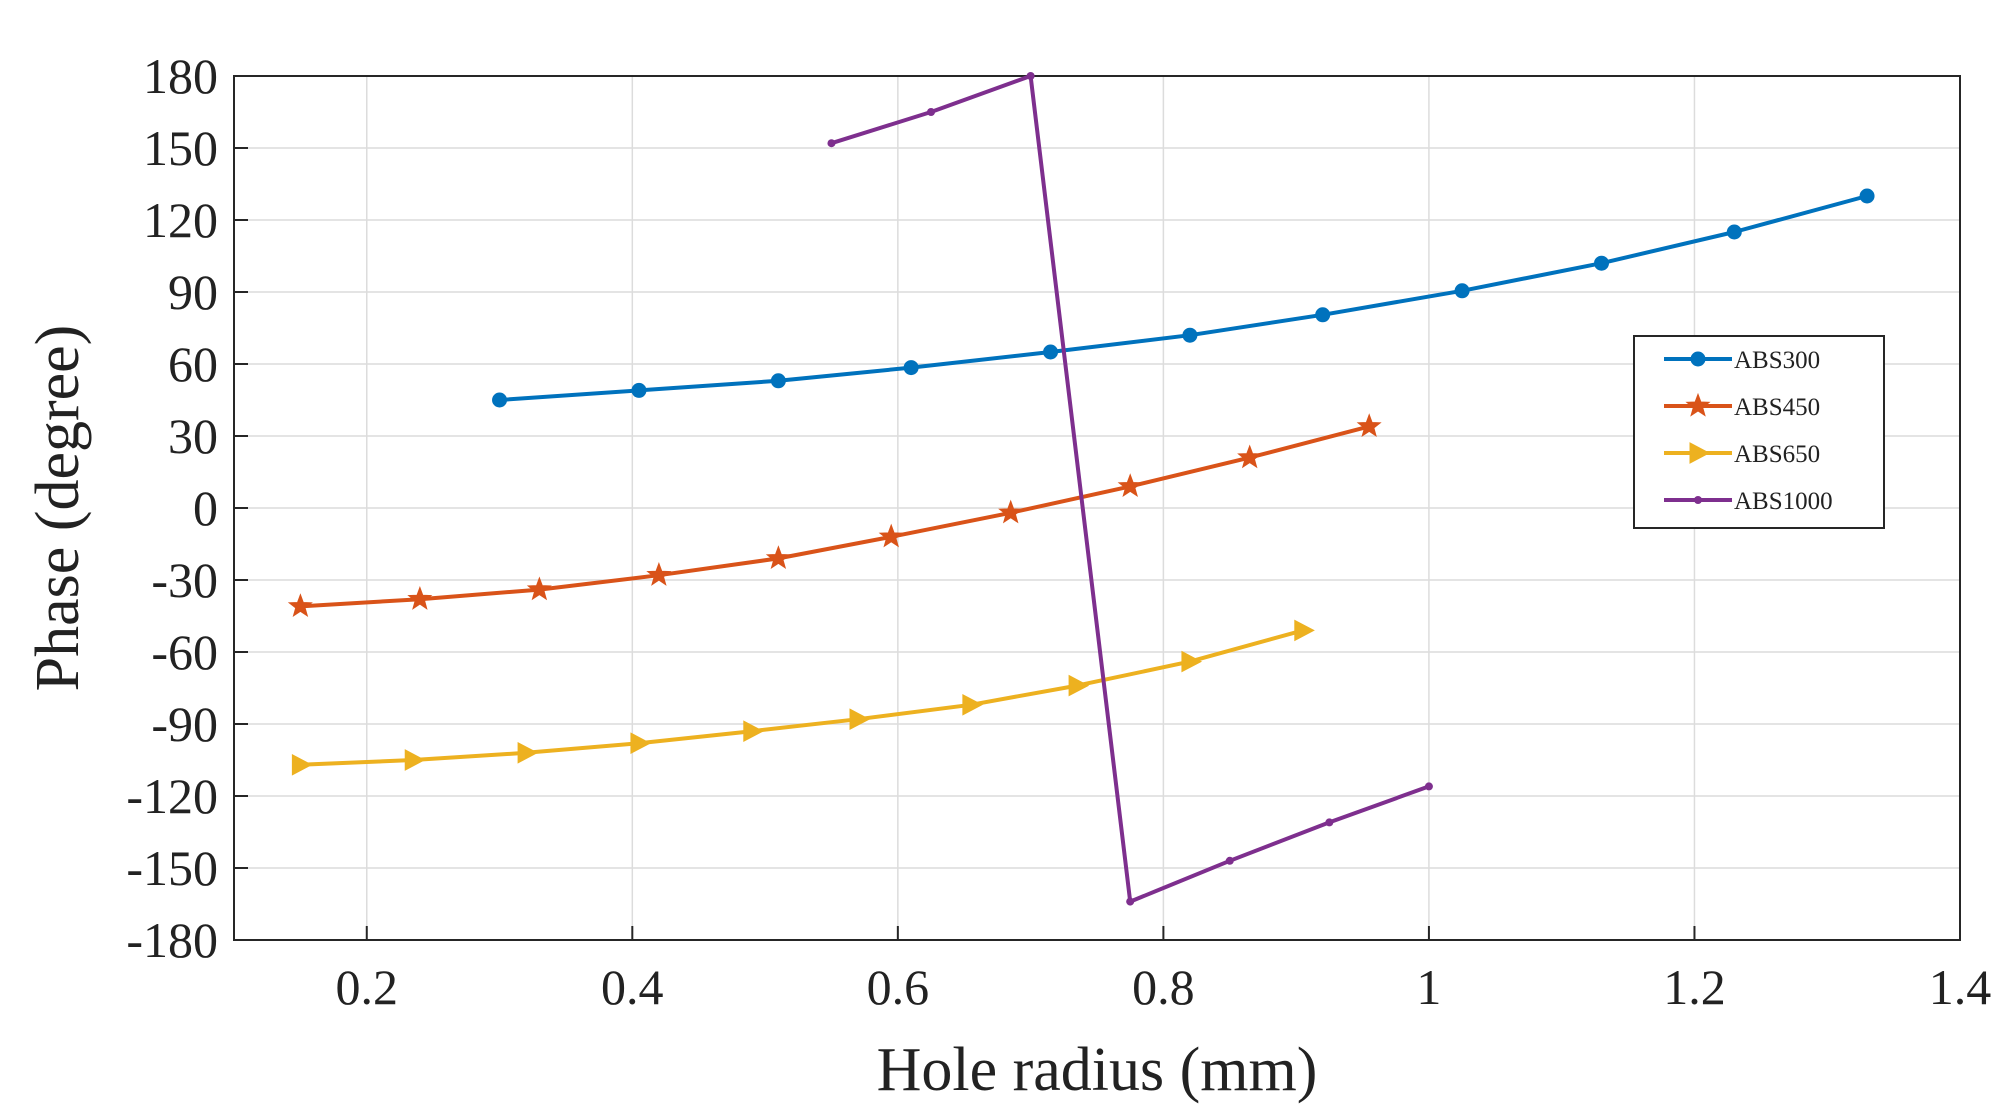  I want to click on legend-label: ABS300, so click(1777, 360).